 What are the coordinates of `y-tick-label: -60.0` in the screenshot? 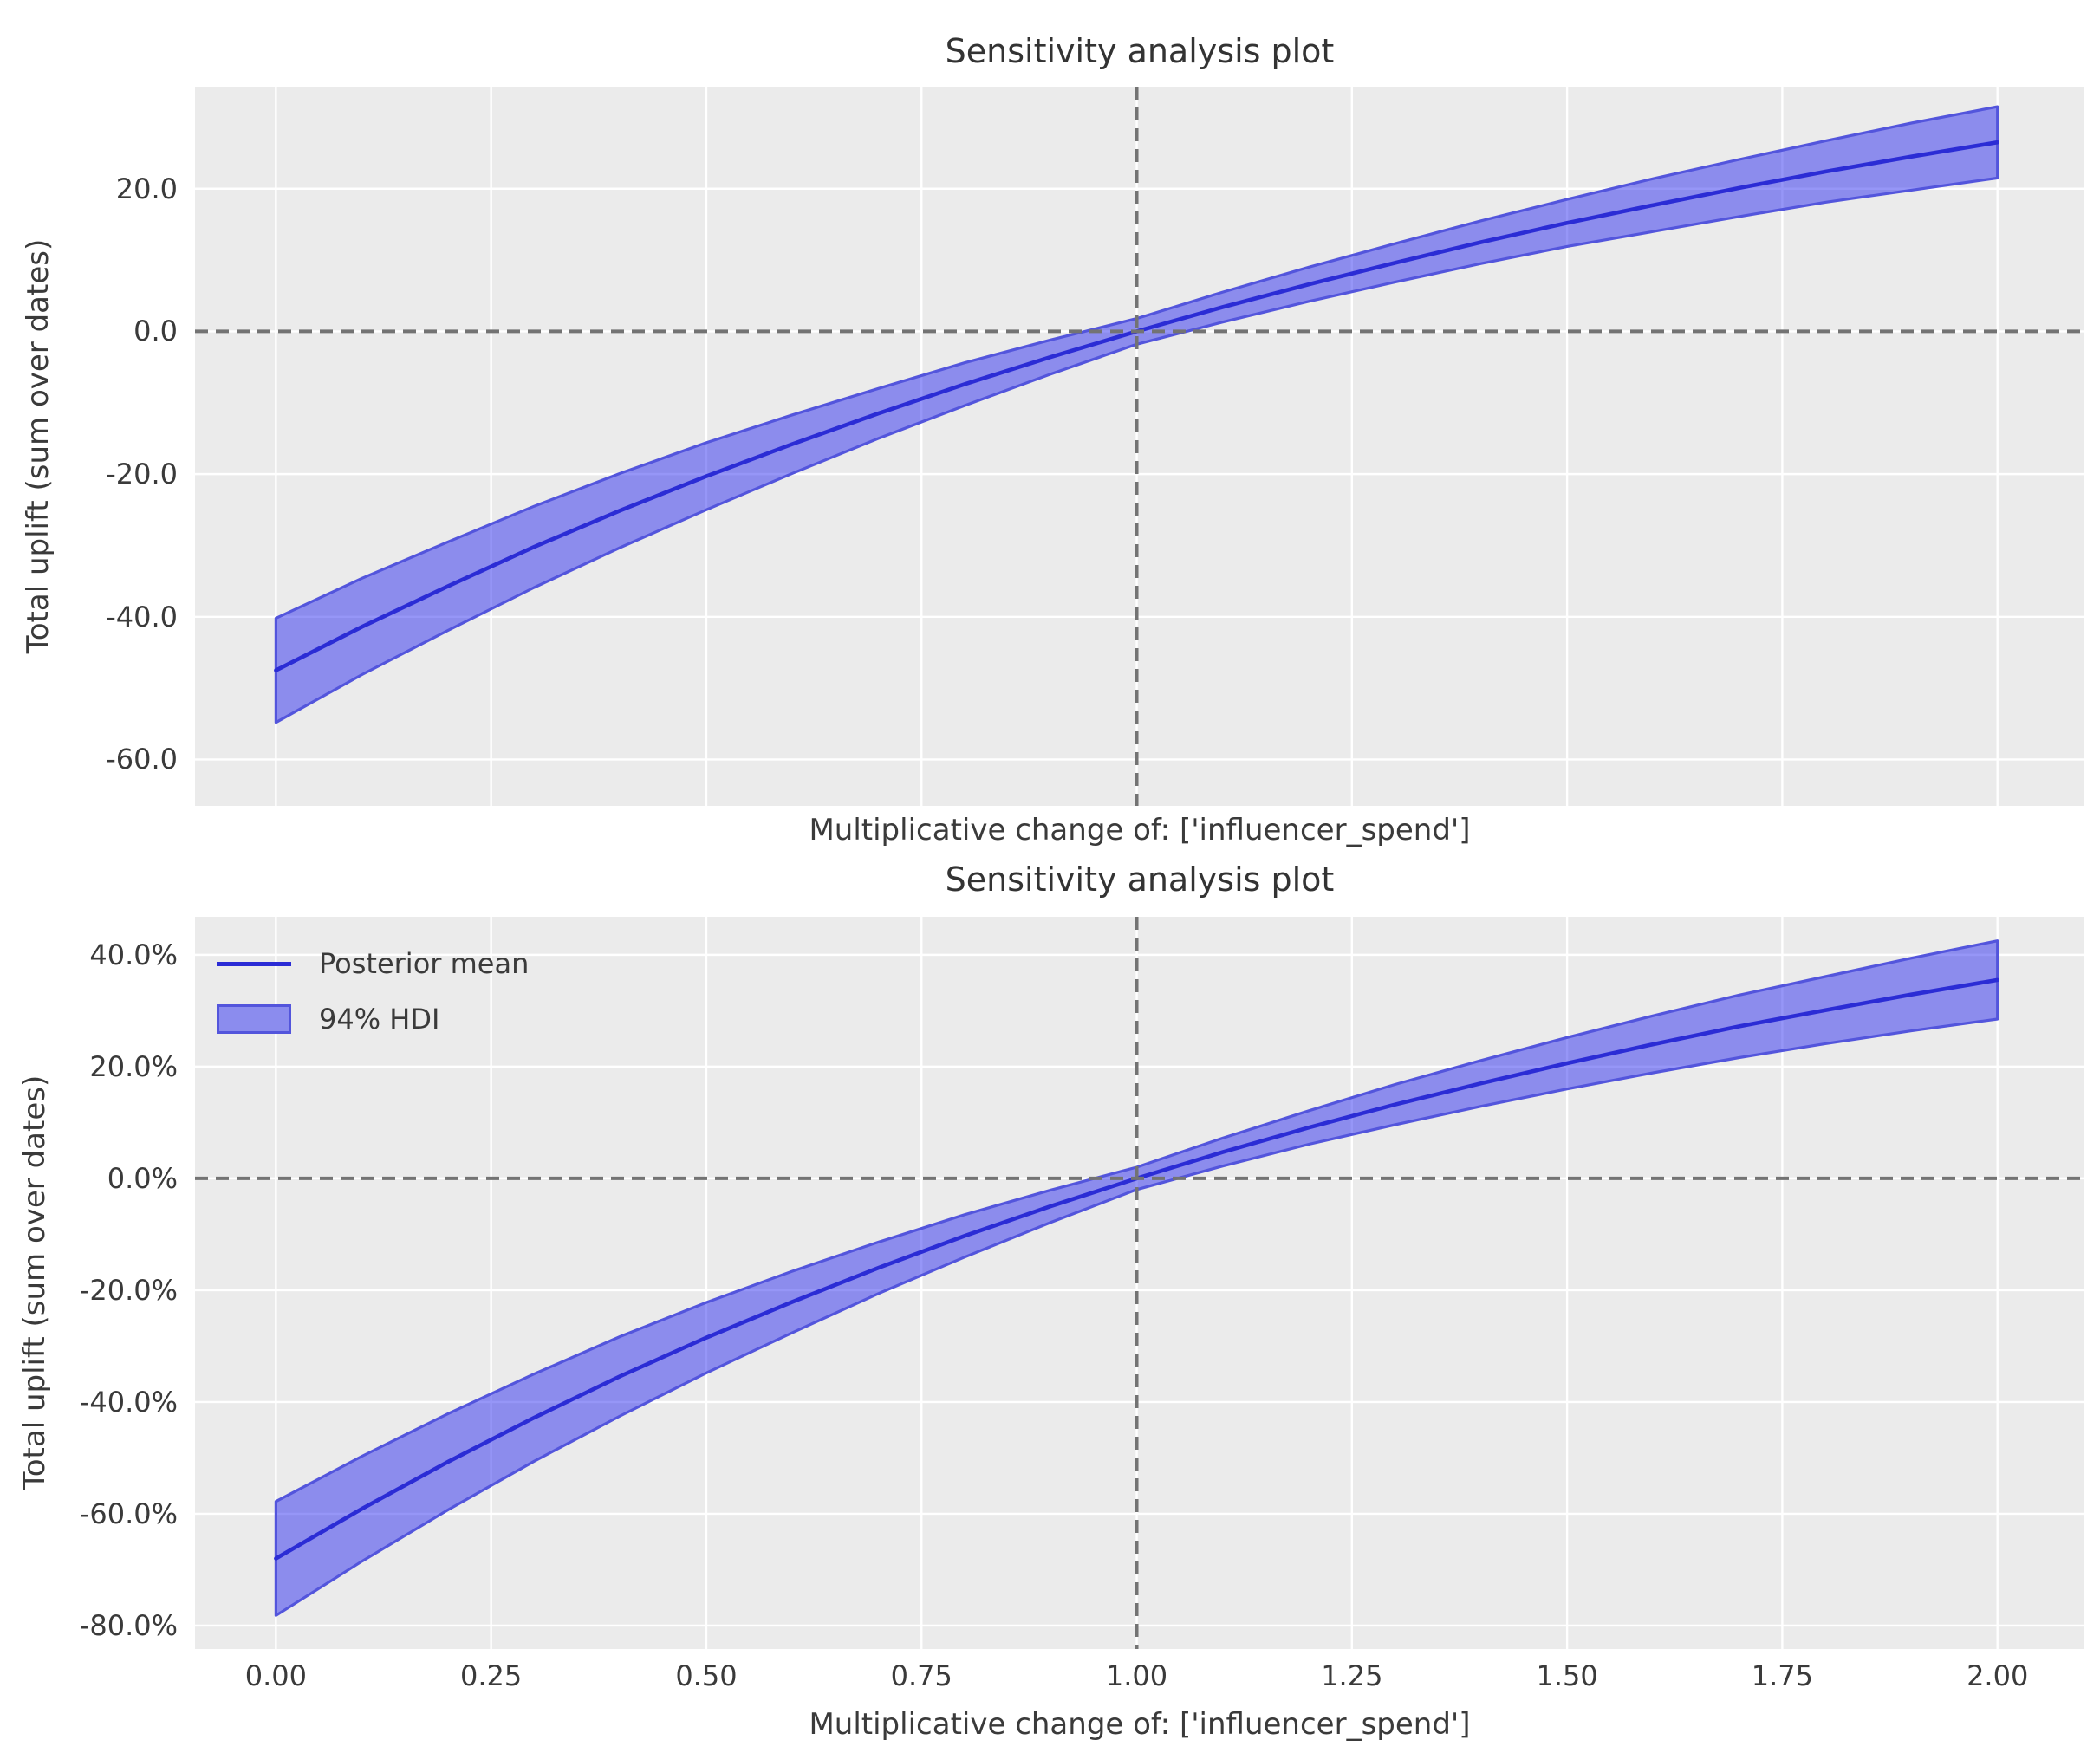 It's located at (142, 759).